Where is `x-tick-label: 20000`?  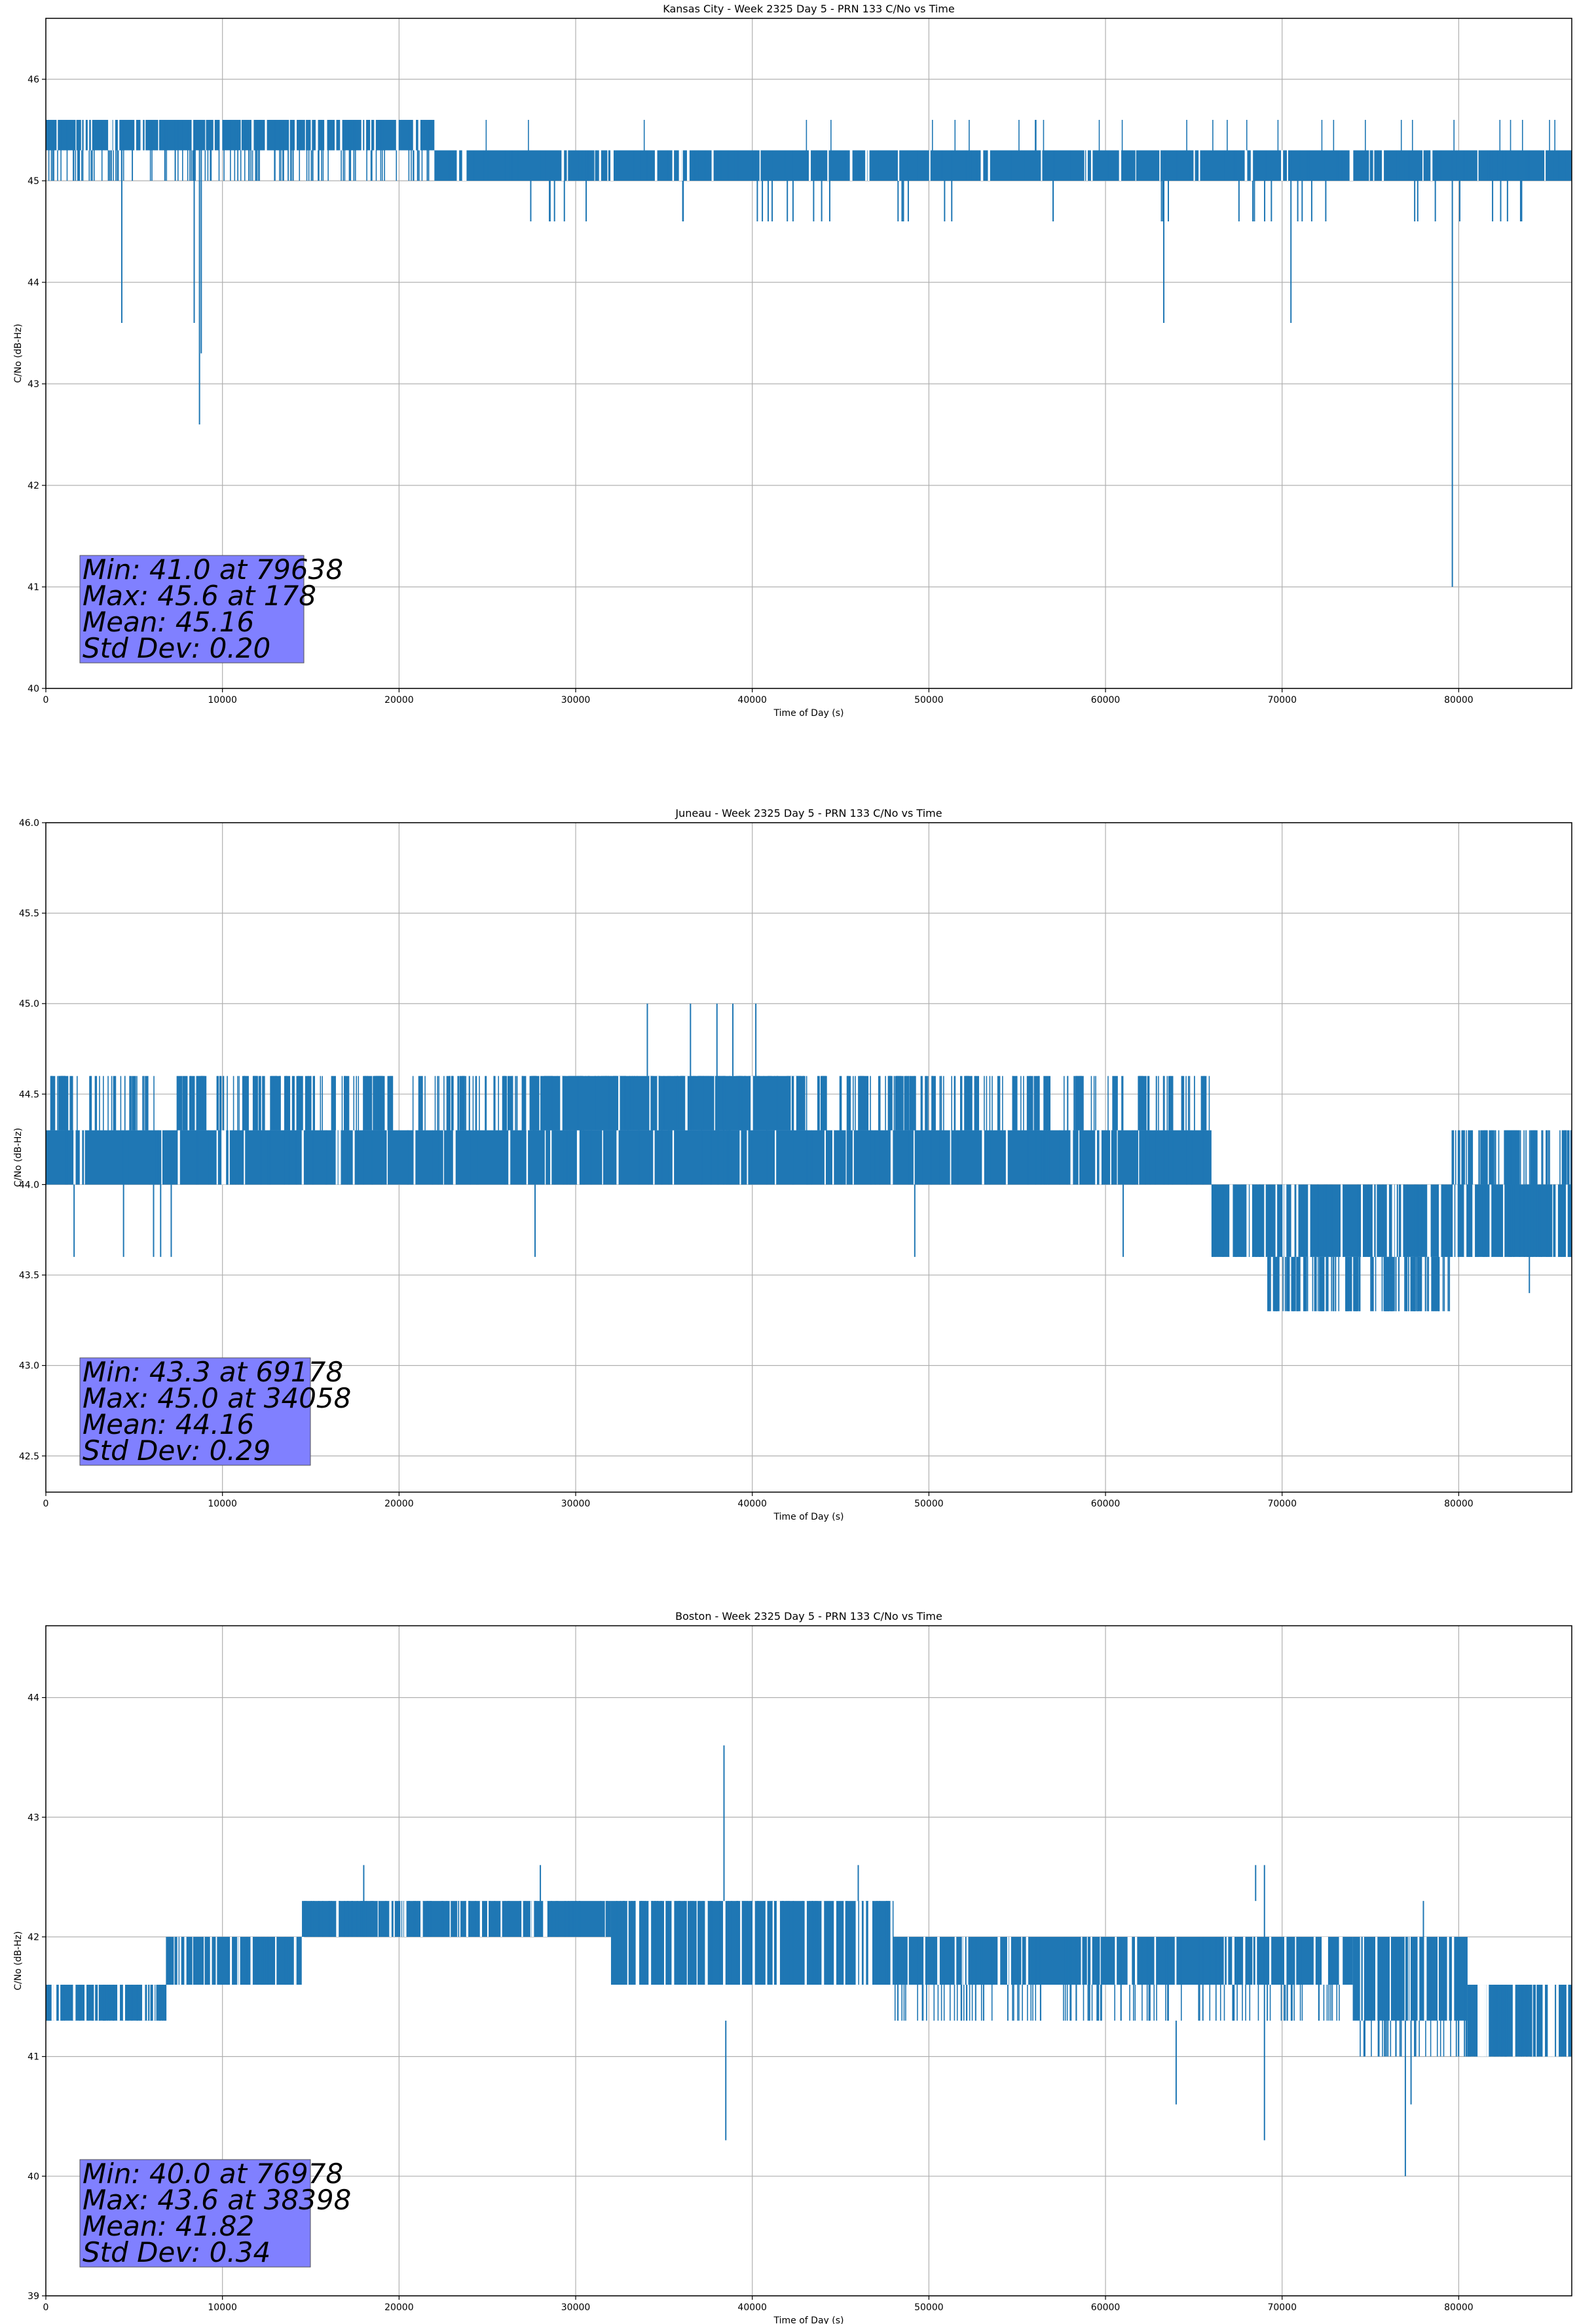 x-tick-label: 20000 is located at coordinates (399, 2307).